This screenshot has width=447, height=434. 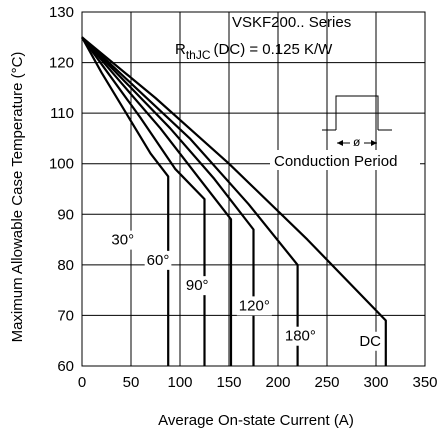 What do you see at coordinates (277, 382) in the screenshot?
I see `x-tick-label: 200` at bounding box center [277, 382].